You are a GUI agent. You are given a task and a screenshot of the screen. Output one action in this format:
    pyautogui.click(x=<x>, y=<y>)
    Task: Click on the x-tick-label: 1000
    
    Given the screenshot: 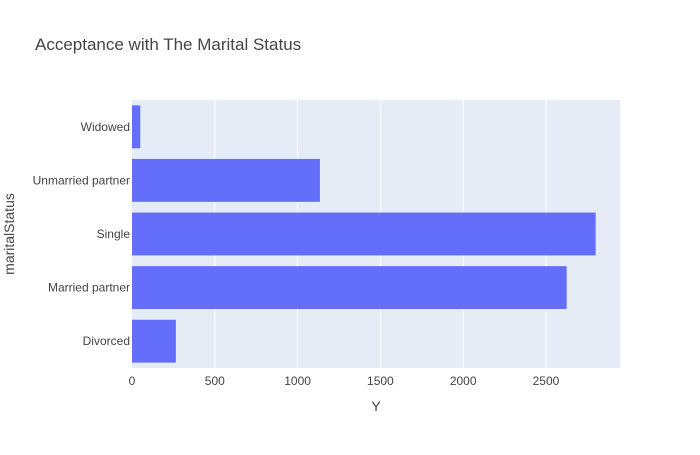 What is the action you would take?
    pyautogui.click(x=297, y=381)
    